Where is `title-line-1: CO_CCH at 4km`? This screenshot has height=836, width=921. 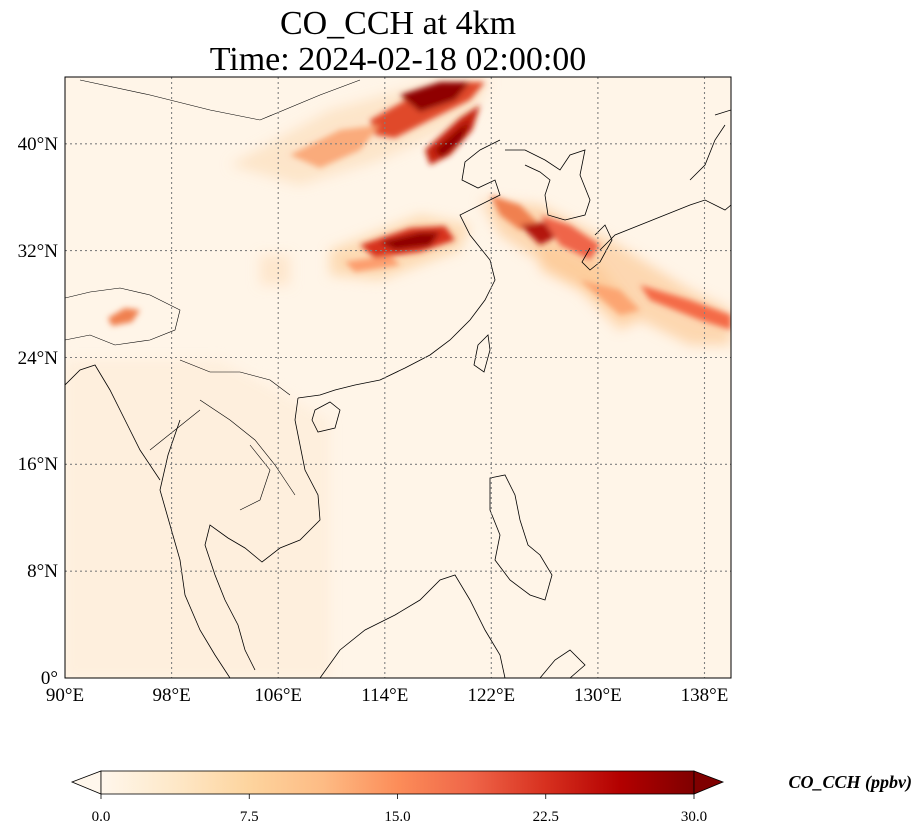
title-line-1: CO_CCH at 4km is located at coordinates (398, 23).